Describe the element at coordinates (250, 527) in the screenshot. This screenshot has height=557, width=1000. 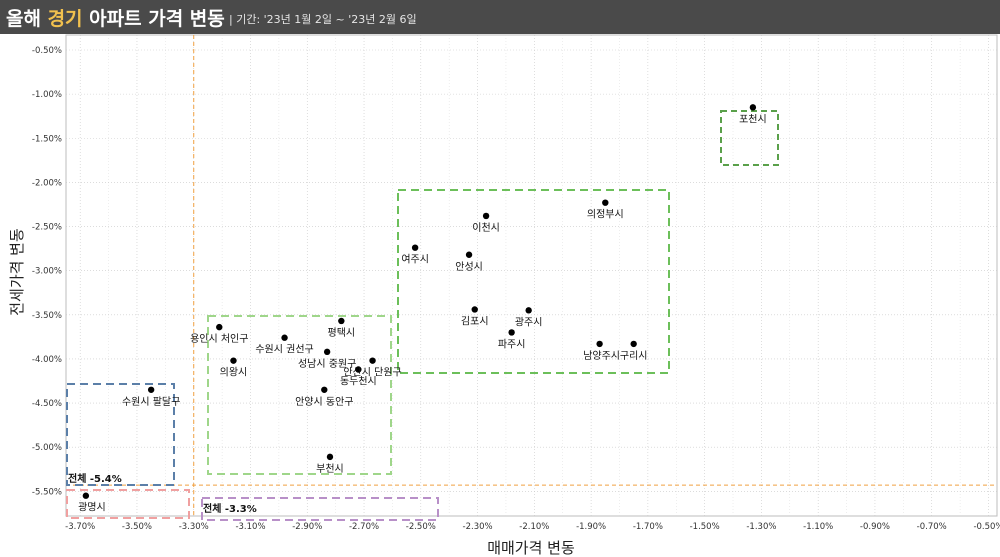
I see `x-tick-label: -3.10%` at that location.